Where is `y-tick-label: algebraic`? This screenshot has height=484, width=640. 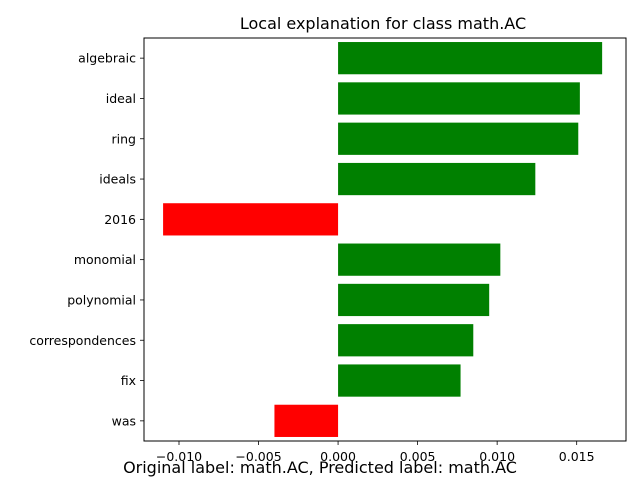
y-tick-label: algebraic is located at coordinates (107, 58).